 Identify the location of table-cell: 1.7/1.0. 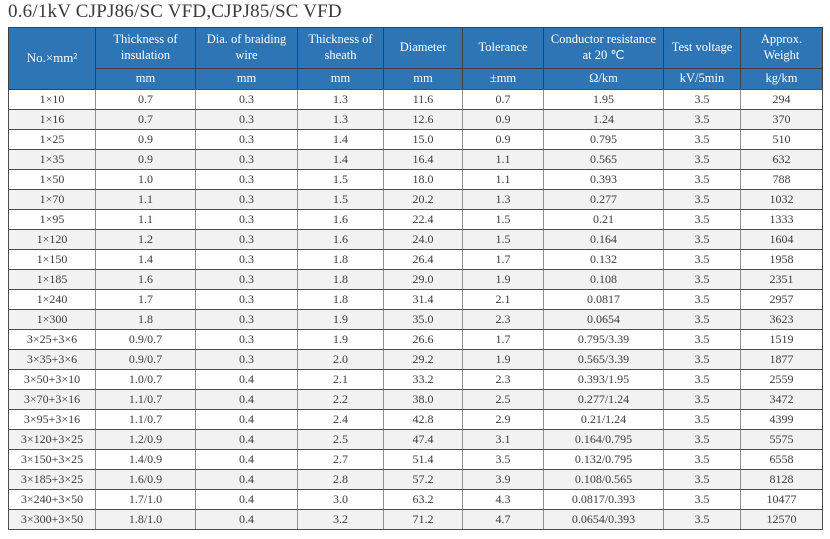
(145, 499).